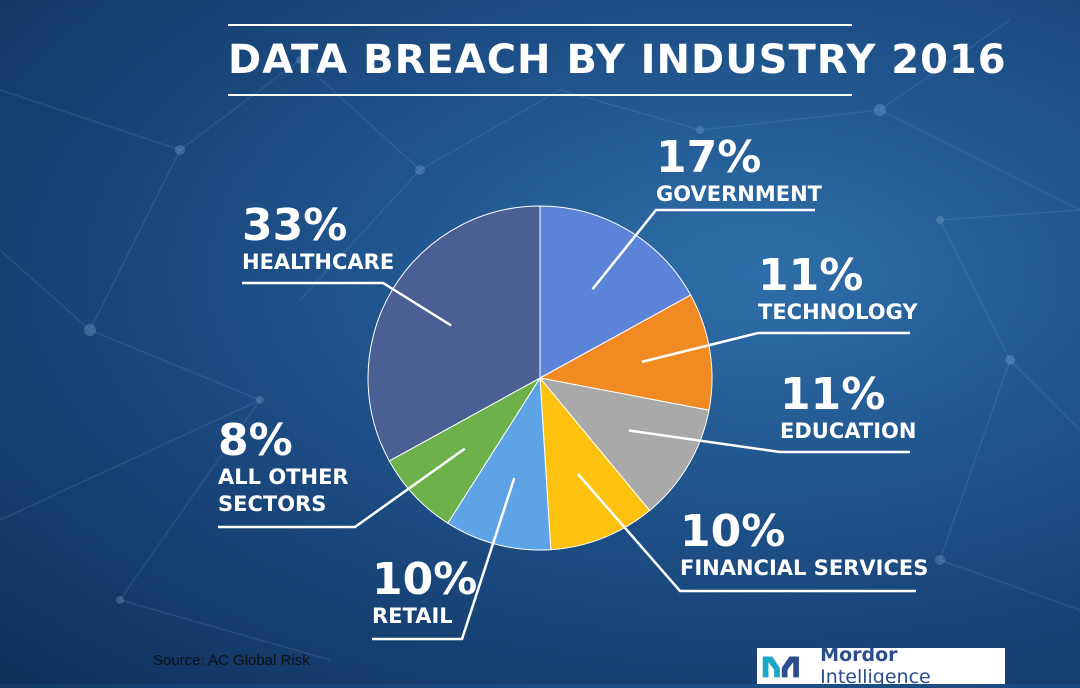  I want to click on mordor-logo: Mordor Intelligence, so click(881, 666).